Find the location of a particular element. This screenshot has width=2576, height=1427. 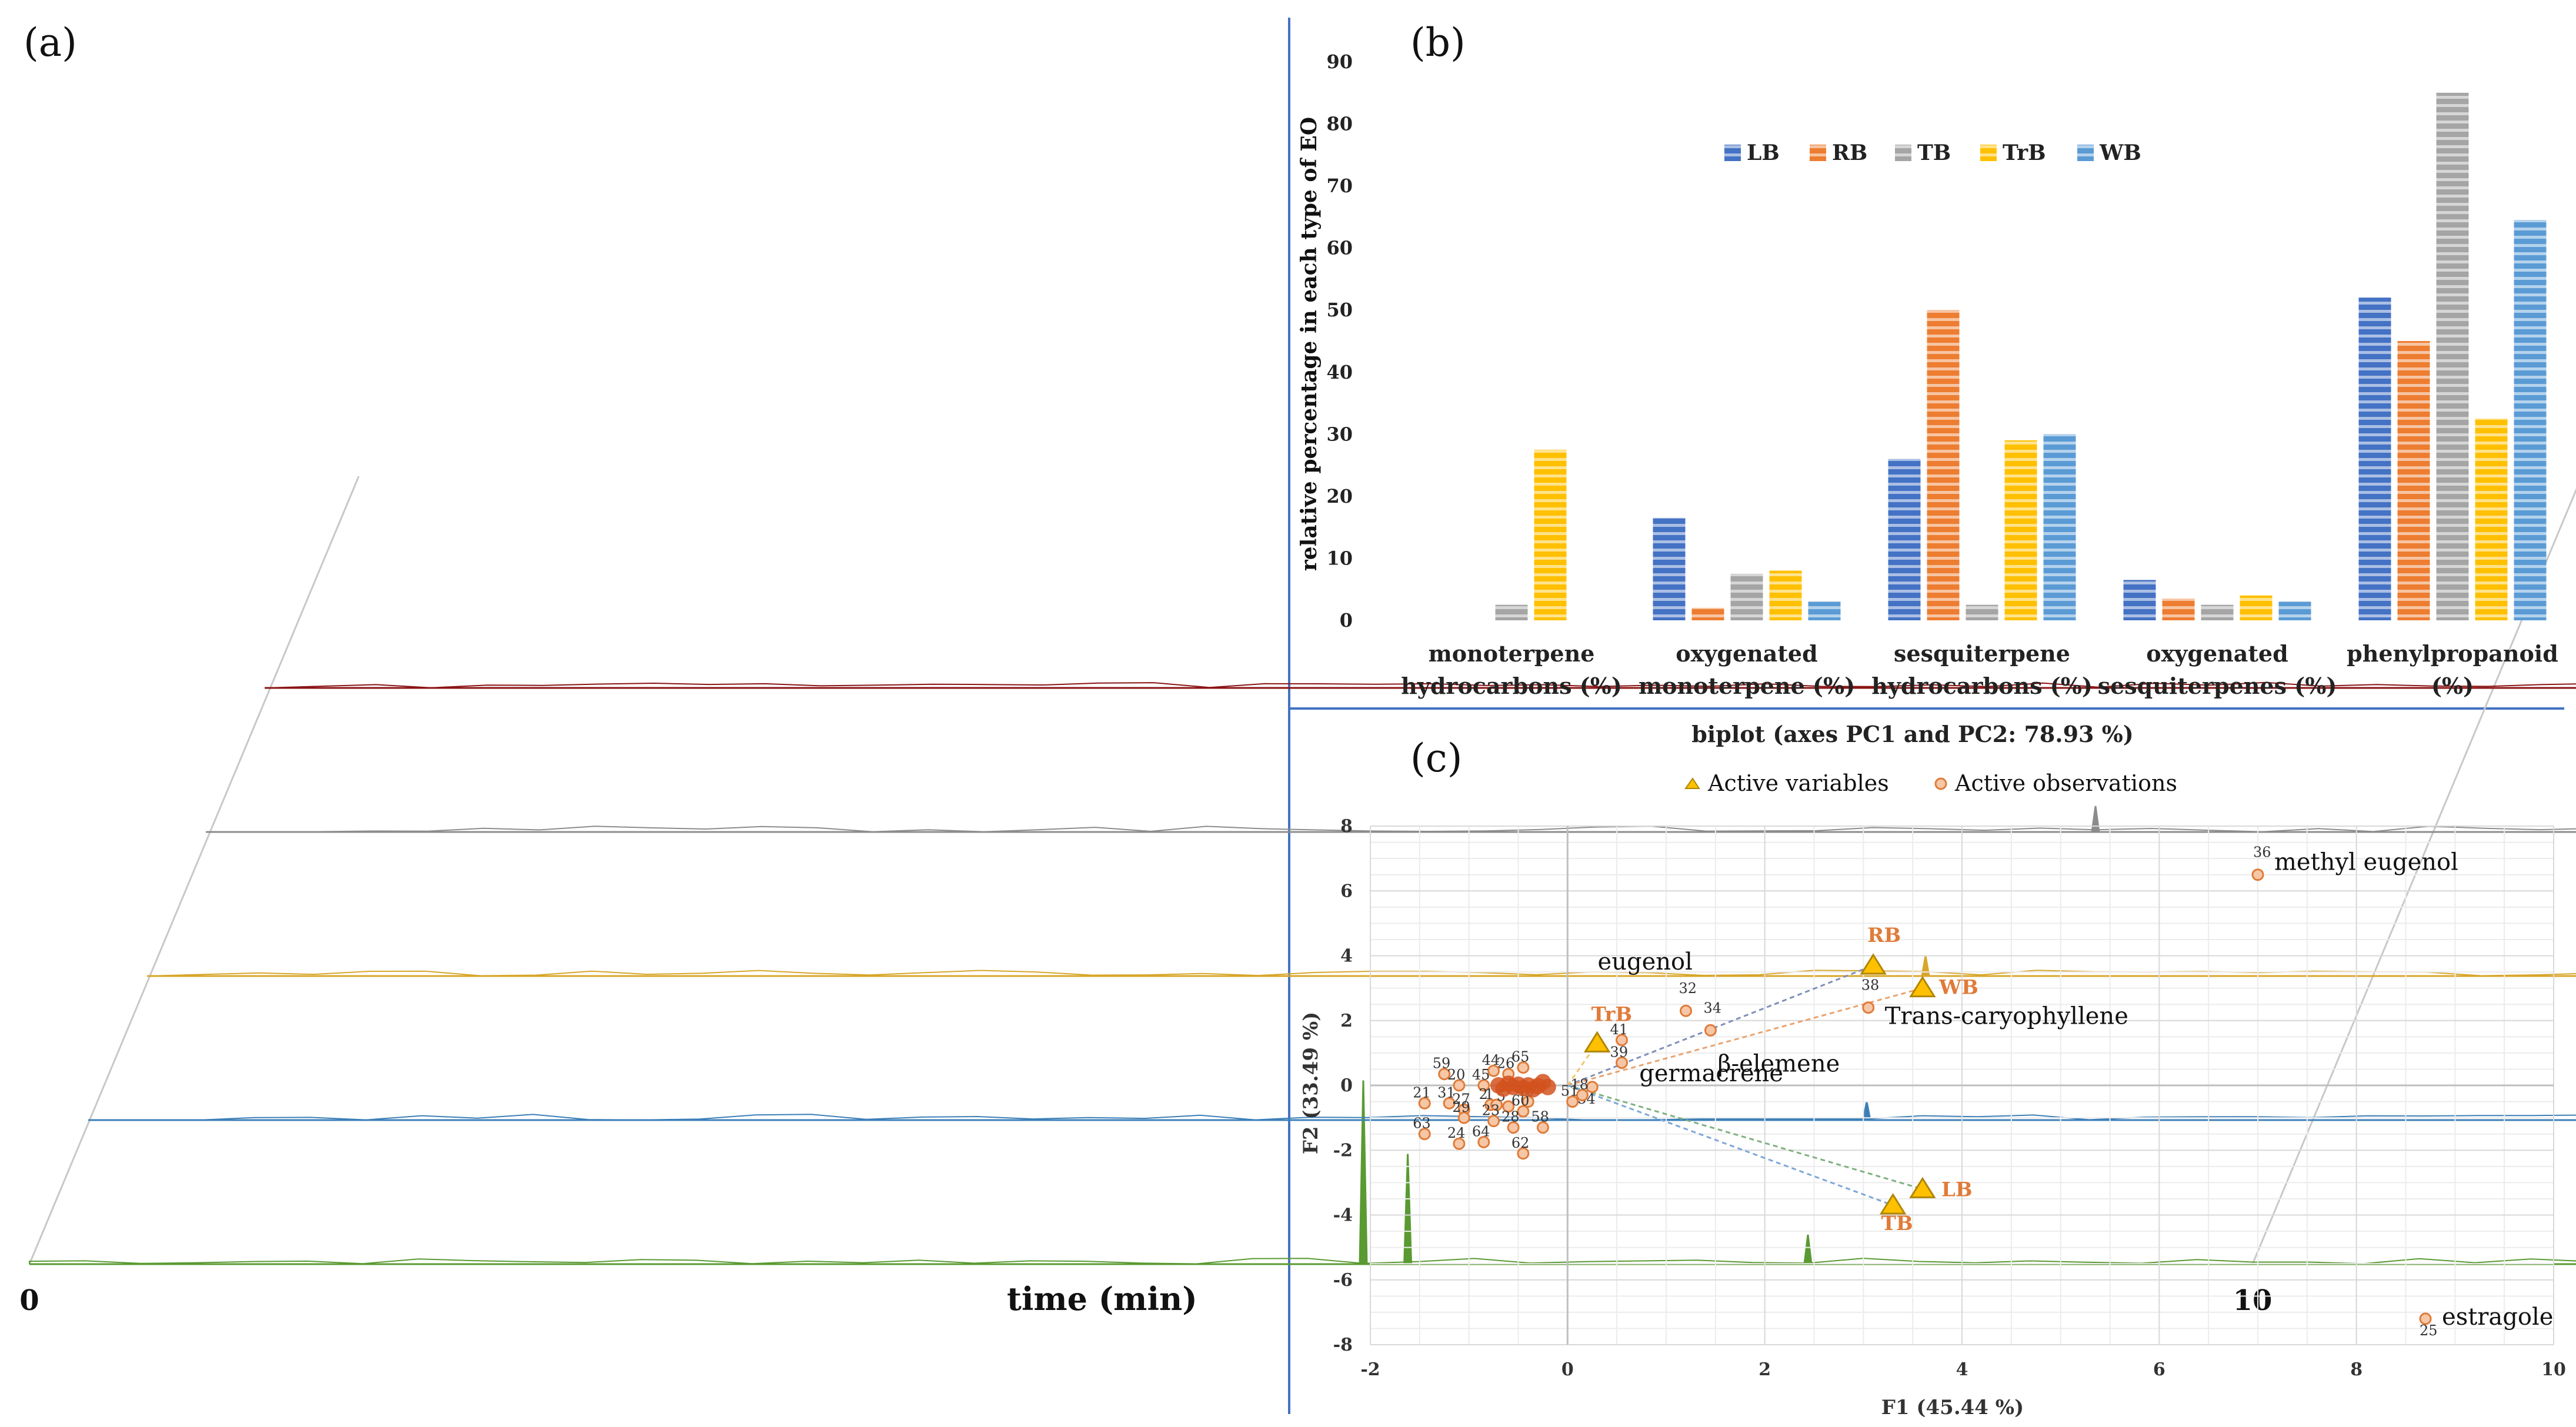

bar-category-label: monoterpene is located at coordinates (1512, 654).